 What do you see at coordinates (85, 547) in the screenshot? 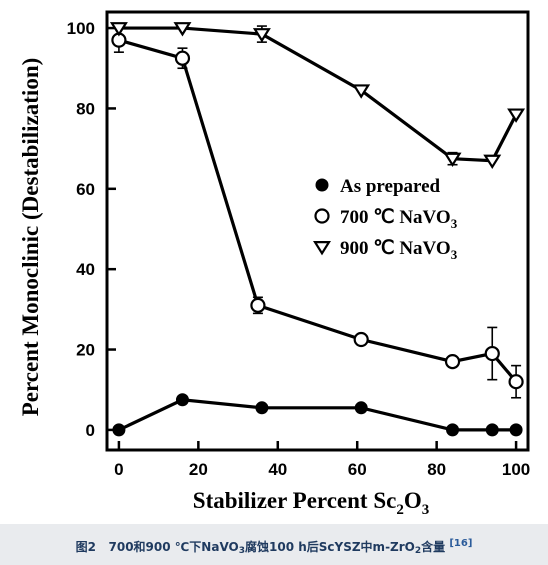
I see `caption-label: 图2` at bounding box center [85, 547].